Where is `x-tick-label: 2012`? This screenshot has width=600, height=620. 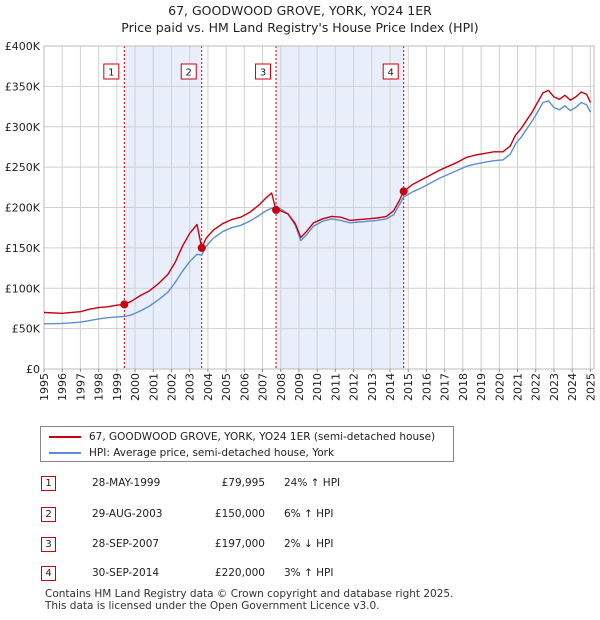
x-tick-label: 2012 is located at coordinates (354, 387).